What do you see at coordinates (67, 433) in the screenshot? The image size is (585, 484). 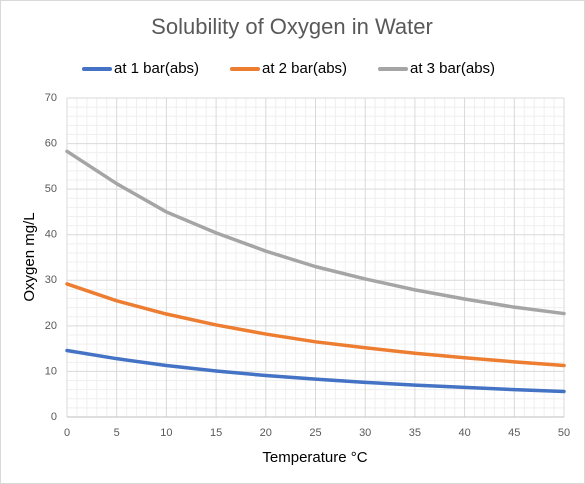 I see `x-tick-label: 0` at bounding box center [67, 433].